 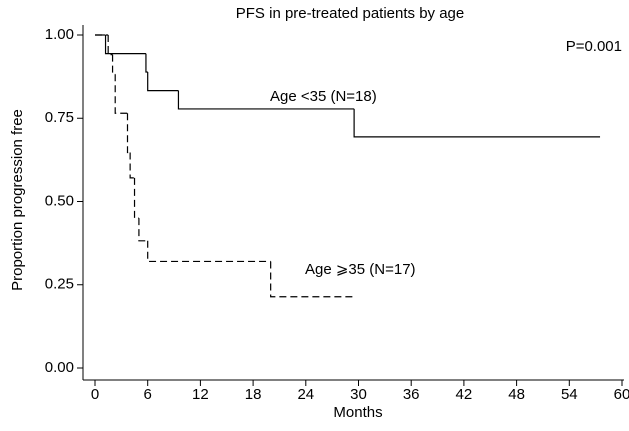 What do you see at coordinates (621, 394) in the screenshot?
I see `x-tick-label: 60` at bounding box center [621, 394].